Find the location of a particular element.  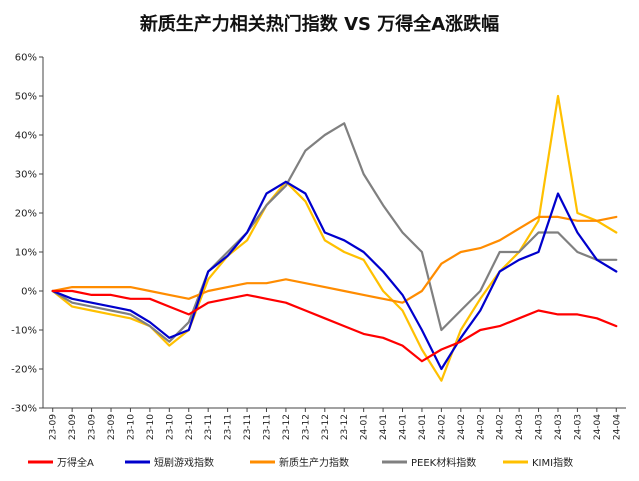

legend-label: PEEK材料指数 is located at coordinates (443, 462).